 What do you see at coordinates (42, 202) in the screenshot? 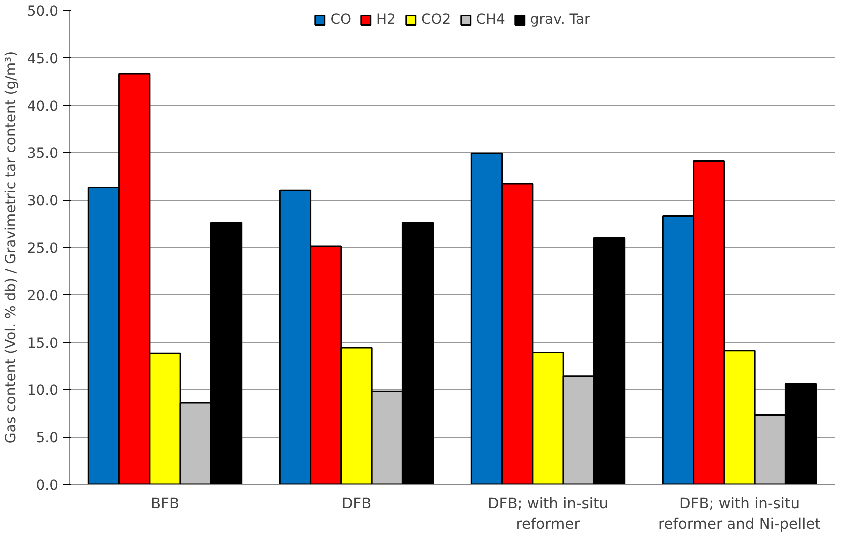
I see `y-tick-label: 30.0` at bounding box center [42, 202].